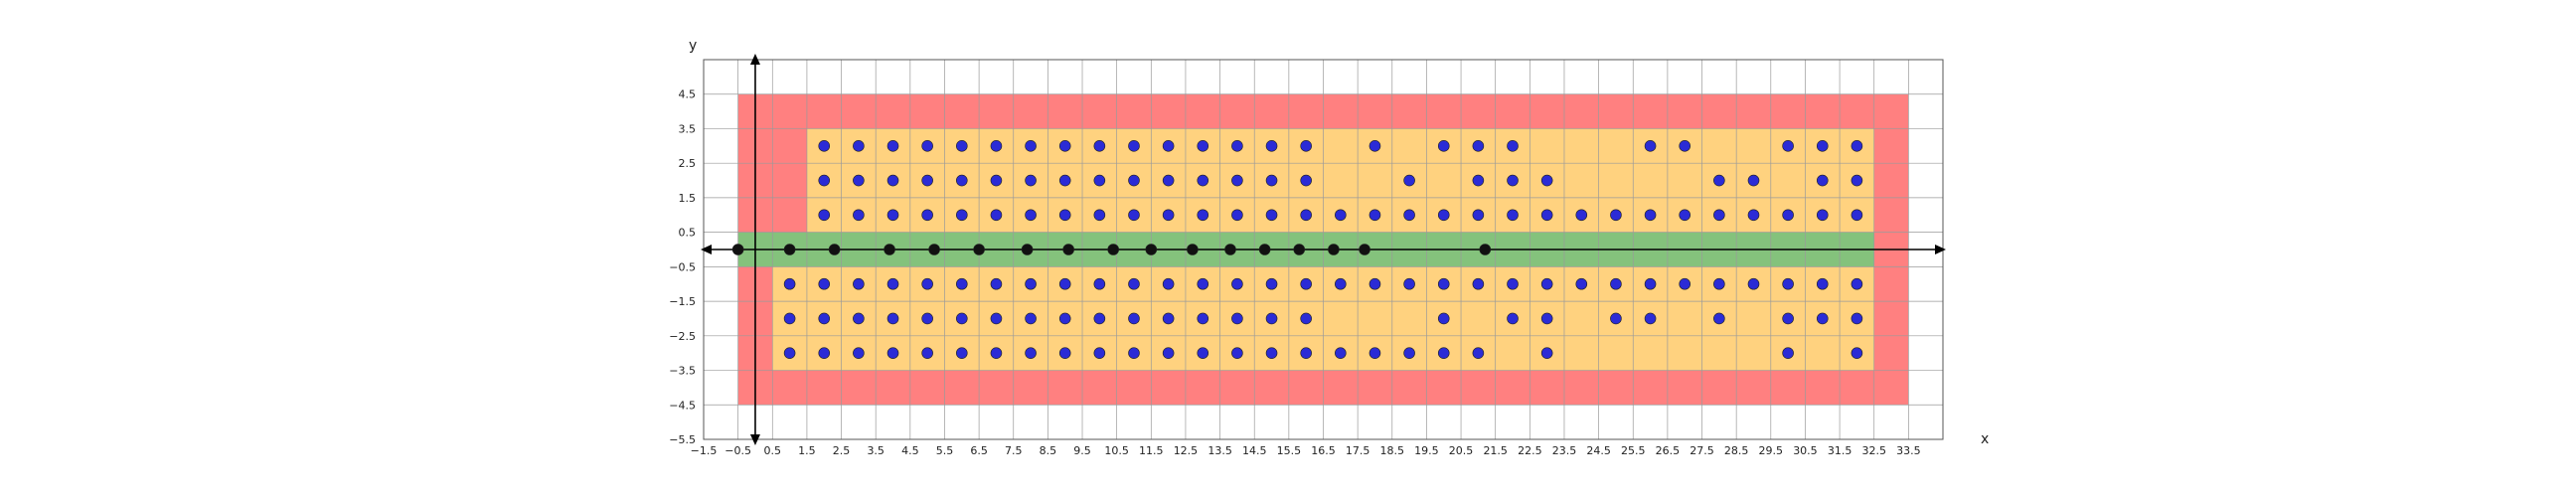  I want to click on x-tick-label: 31.5, so click(1840, 450).